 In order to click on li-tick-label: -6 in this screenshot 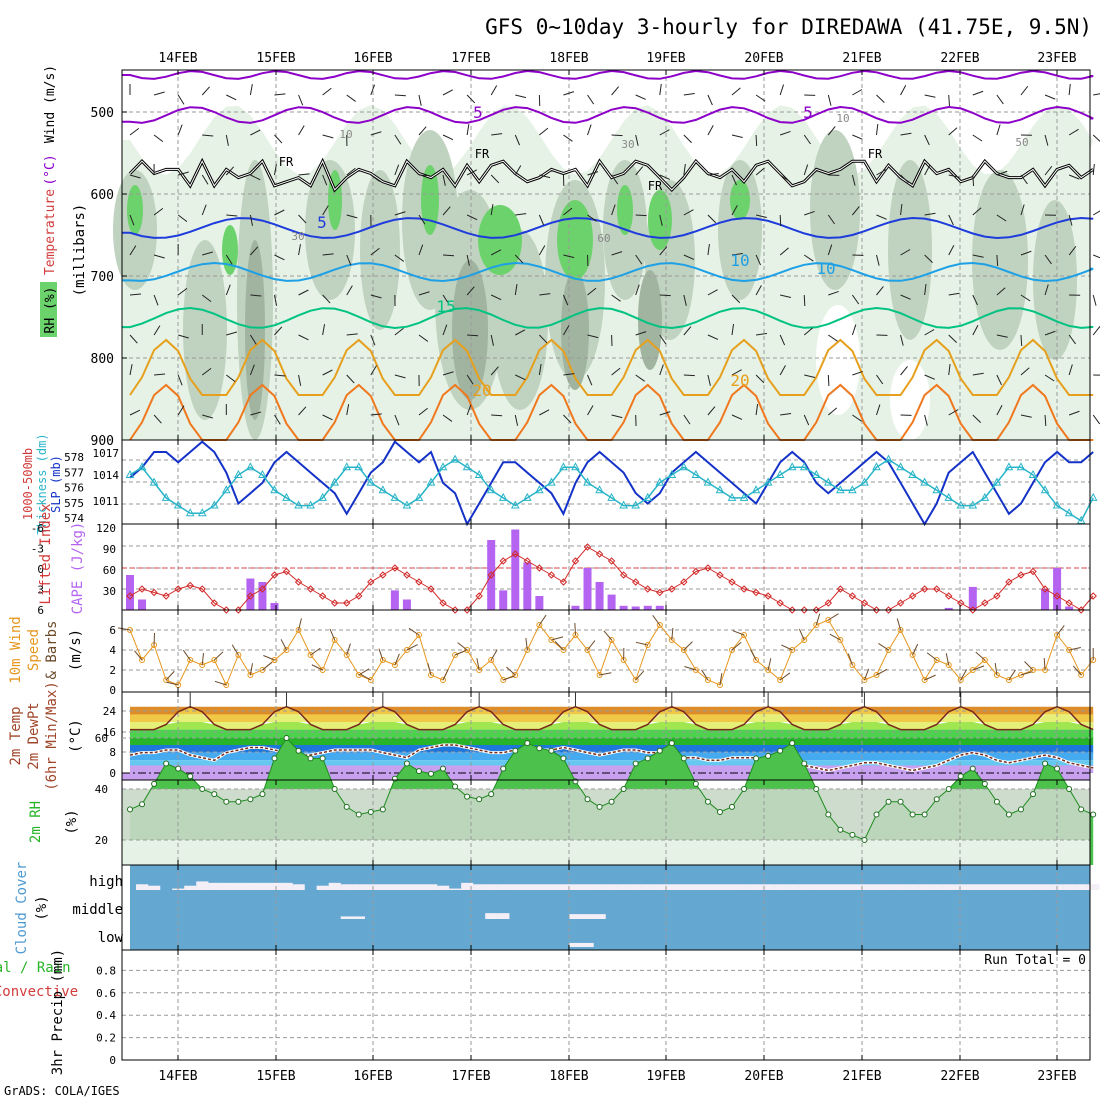, I will do `click(37, 528)`.